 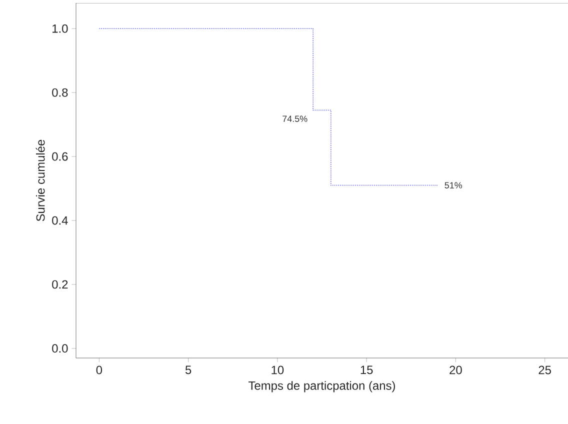 What do you see at coordinates (453, 185) in the screenshot?
I see `annotation: 51%` at bounding box center [453, 185].